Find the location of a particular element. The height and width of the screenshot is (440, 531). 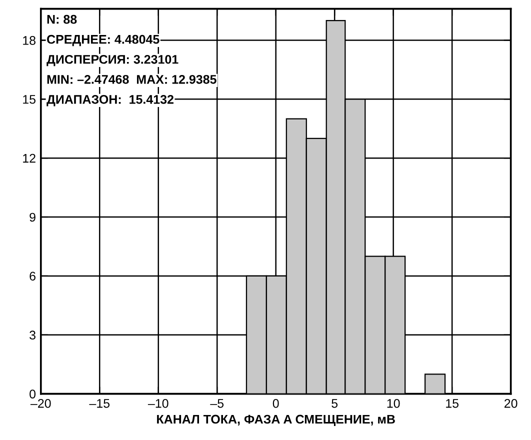

x-tick-label: 15 is located at coordinates (452, 403).